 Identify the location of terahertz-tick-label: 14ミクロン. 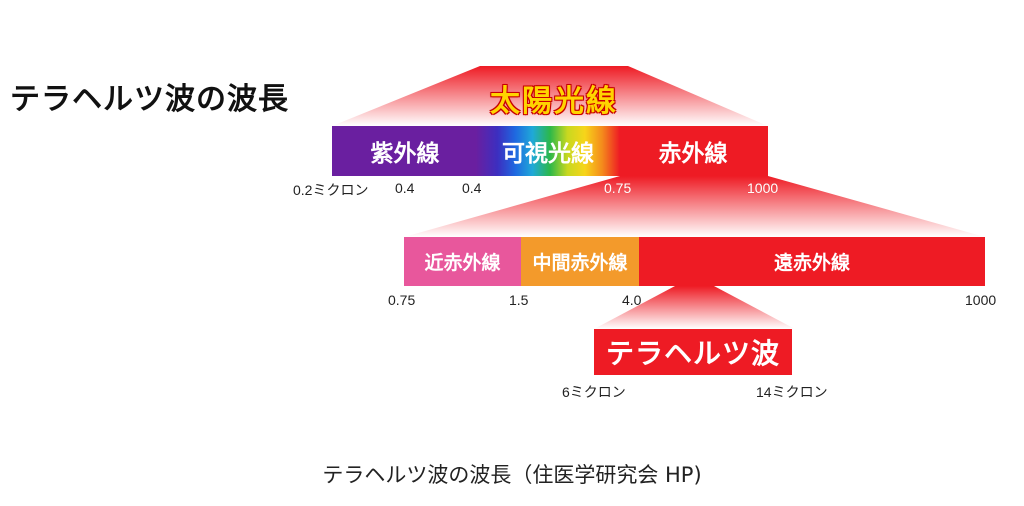
(792, 392).